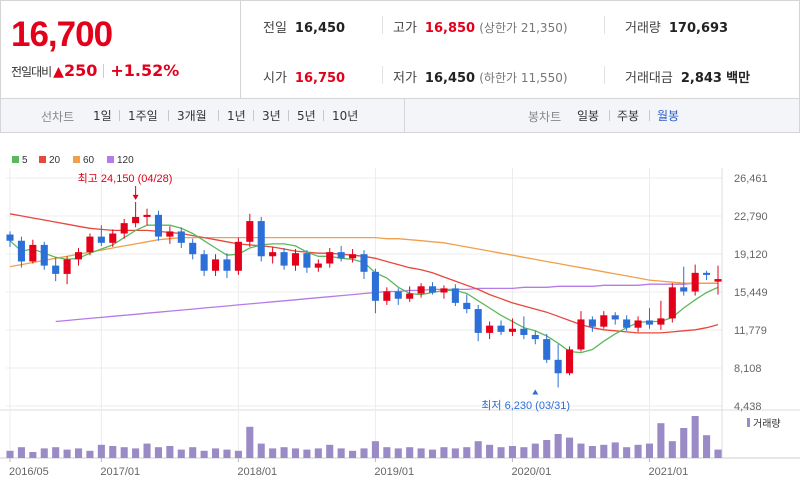  What do you see at coordinates (628, 116) in the screenshot?
I see `candle-weekly: 주봉` at bounding box center [628, 116].